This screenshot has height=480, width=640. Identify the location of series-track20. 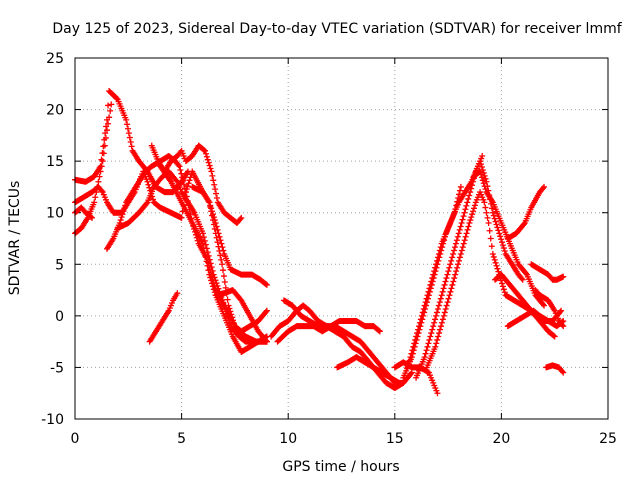
(490, 280).